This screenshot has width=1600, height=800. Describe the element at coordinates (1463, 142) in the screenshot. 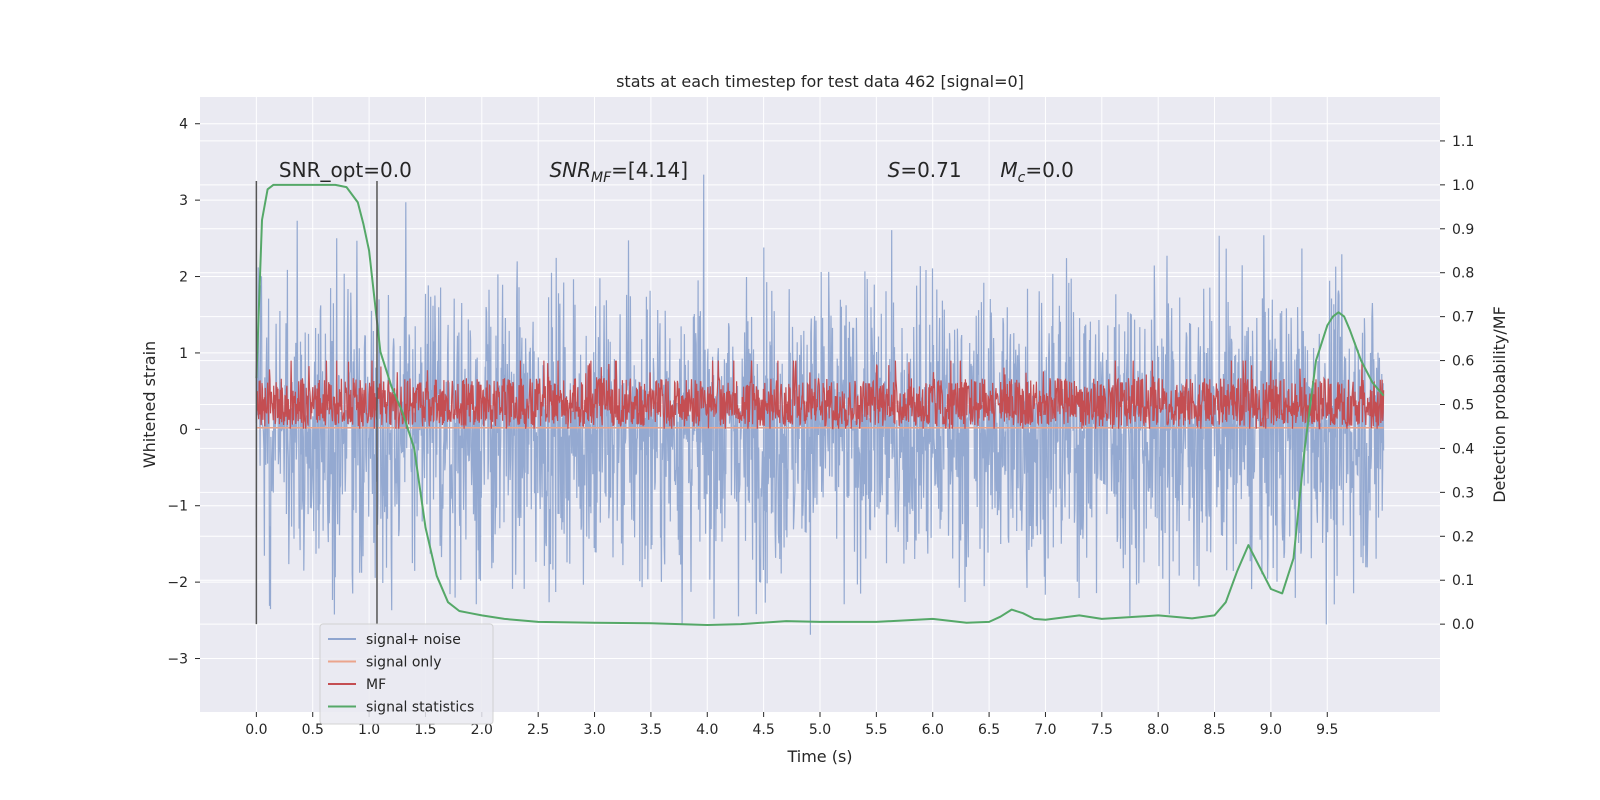

I see `y-right-tick-label: 1.1` at that location.